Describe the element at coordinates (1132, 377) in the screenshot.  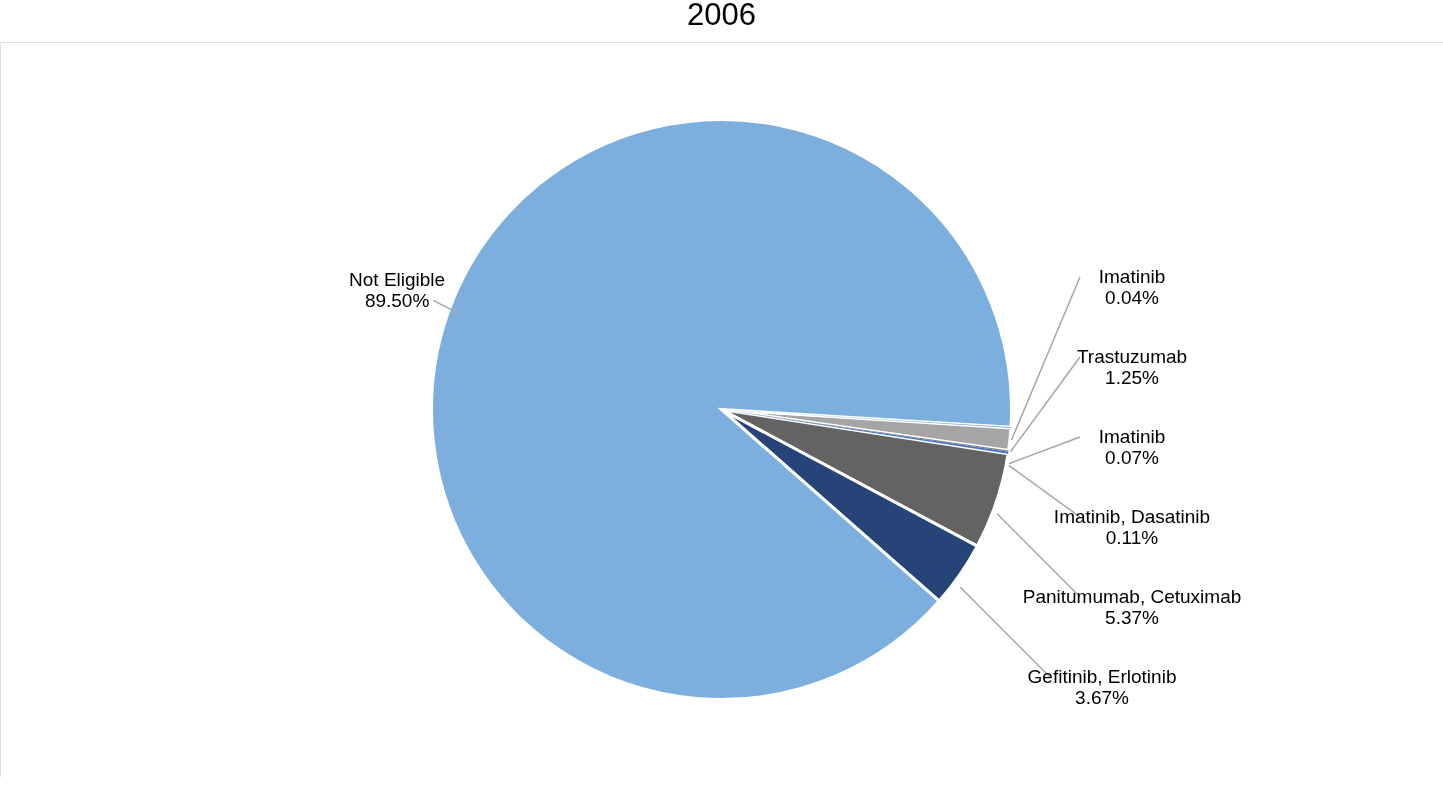
I see `data-label: 1.25%` at that location.